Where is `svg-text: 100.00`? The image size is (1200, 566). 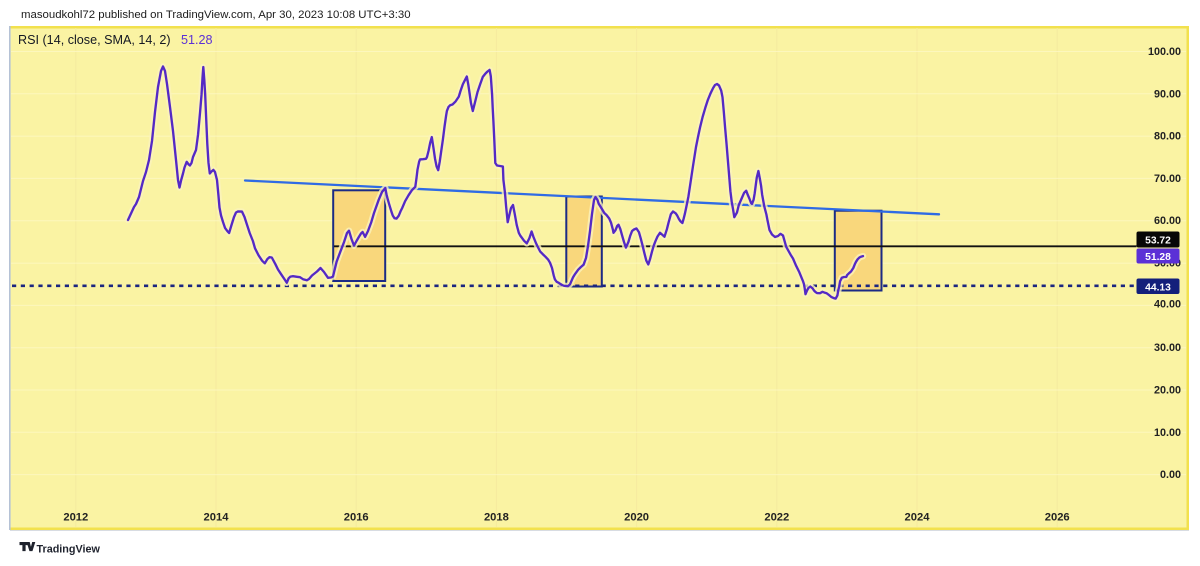
svg-text: 100.00 is located at coordinates (1164, 52).